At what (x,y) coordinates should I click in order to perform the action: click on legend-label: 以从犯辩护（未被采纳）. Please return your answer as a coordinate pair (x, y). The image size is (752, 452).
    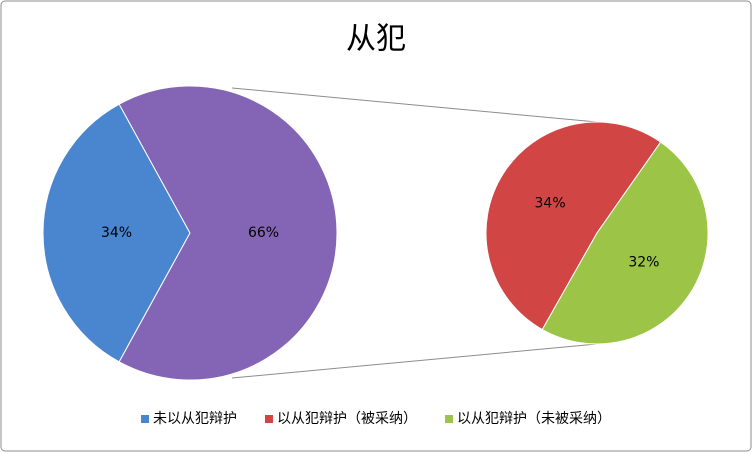
    Looking at the image, I should click on (534, 419).